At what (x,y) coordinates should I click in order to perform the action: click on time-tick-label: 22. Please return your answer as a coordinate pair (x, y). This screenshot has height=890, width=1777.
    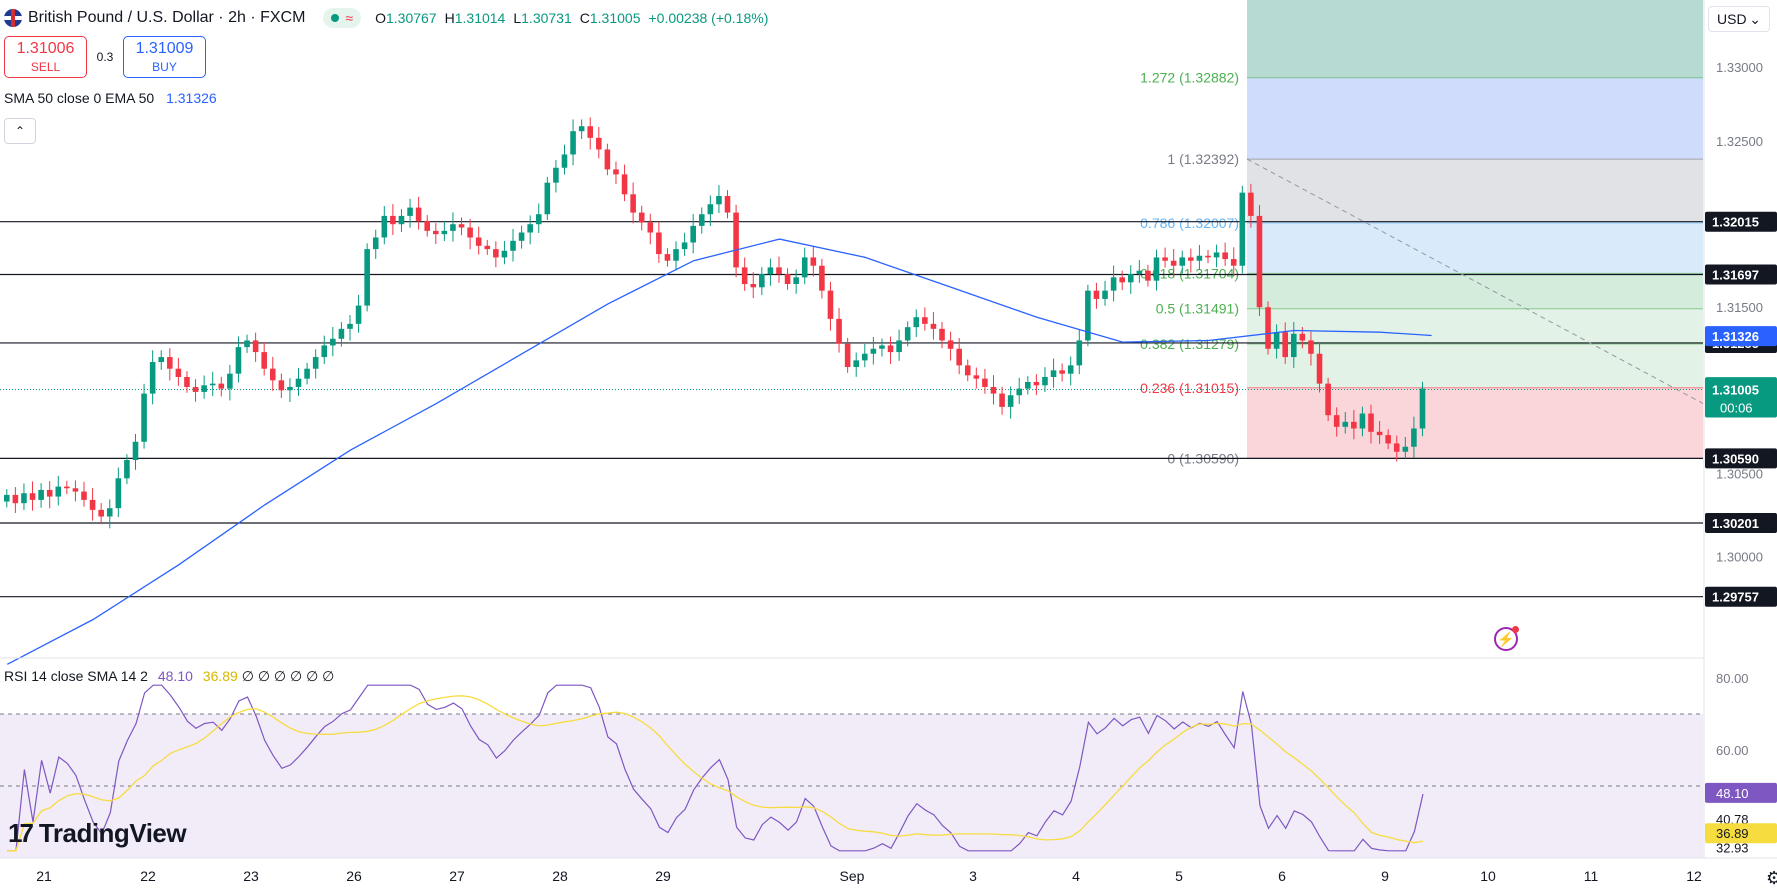
    Looking at the image, I should click on (148, 876).